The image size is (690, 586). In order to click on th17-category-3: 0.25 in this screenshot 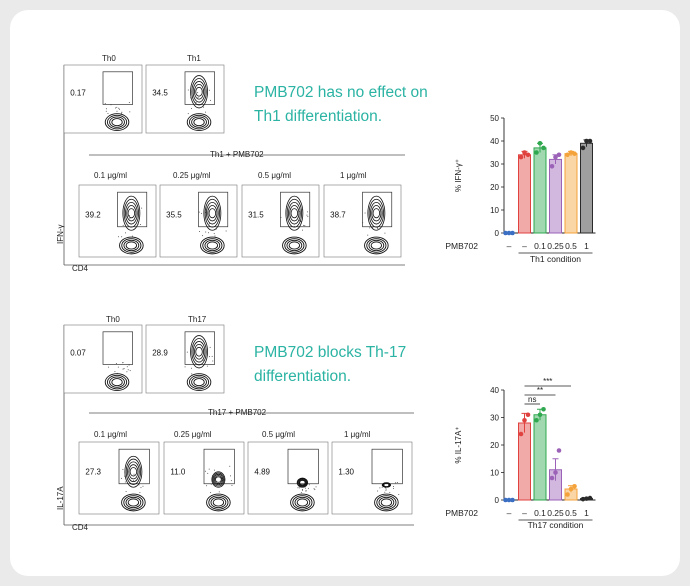, I will do `click(555, 513)`.